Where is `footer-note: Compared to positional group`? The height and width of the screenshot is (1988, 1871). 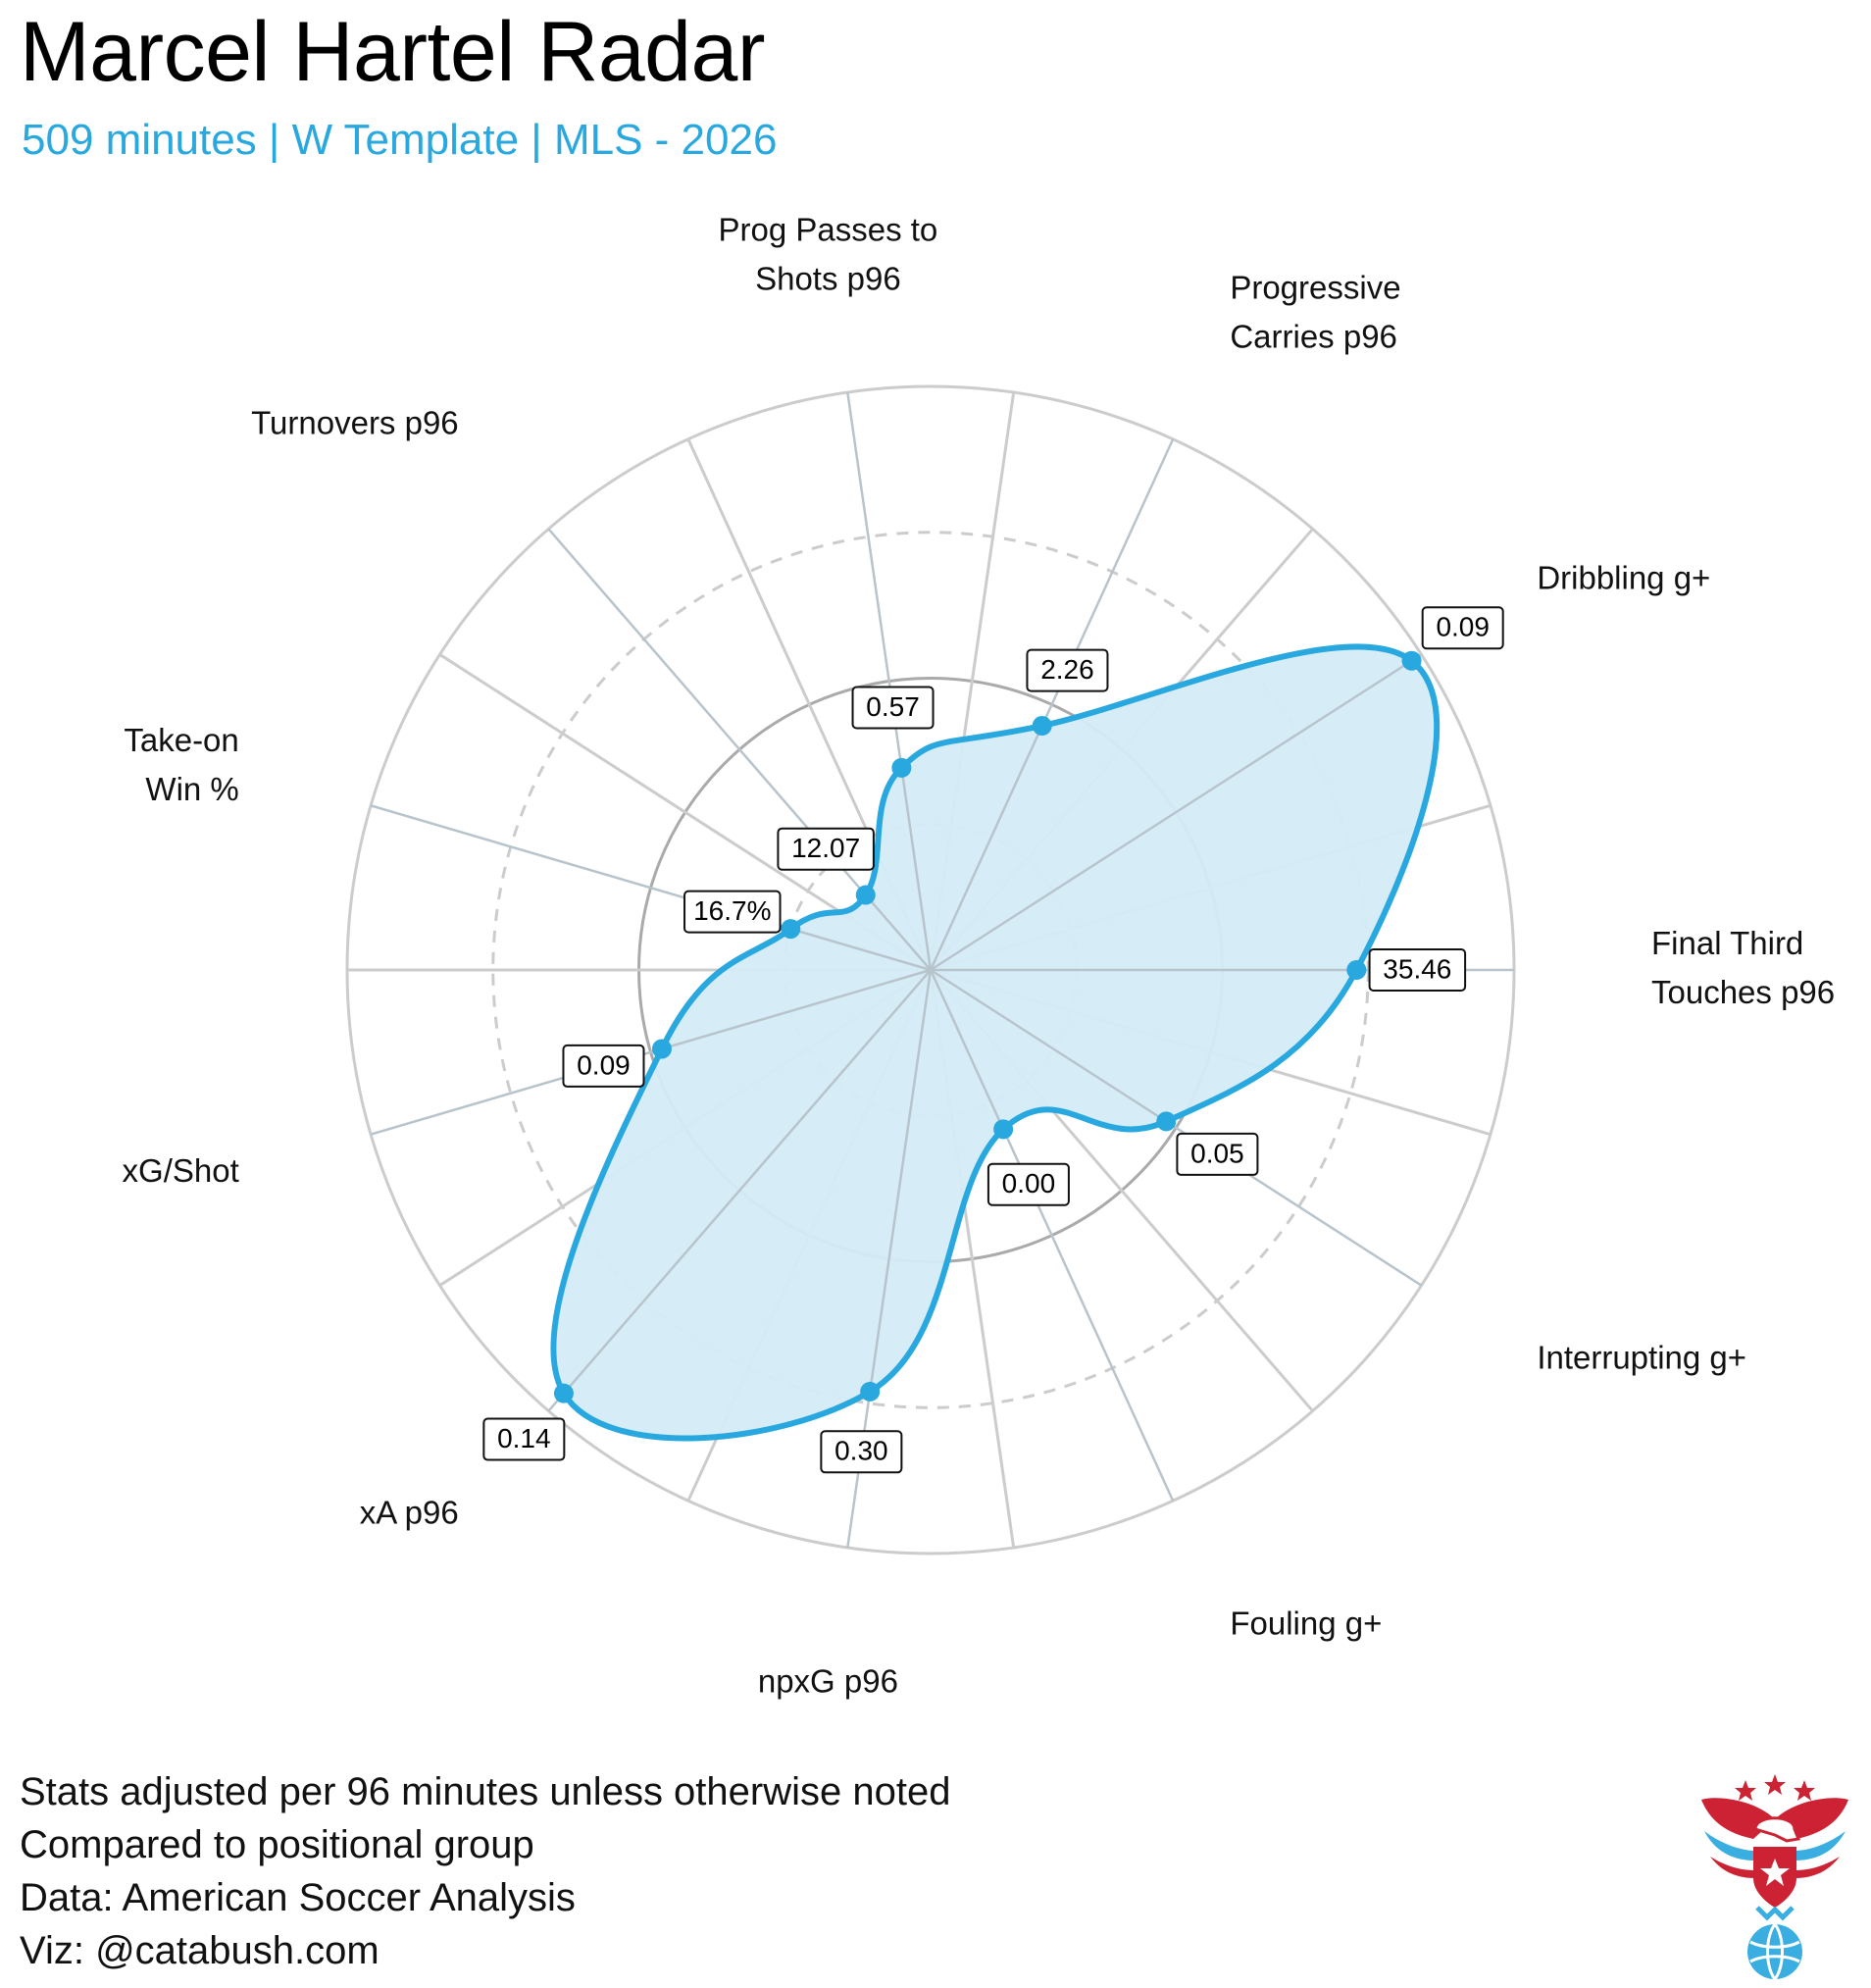 footer-note: Compared to positional group is located at coordinates (277, 1844).